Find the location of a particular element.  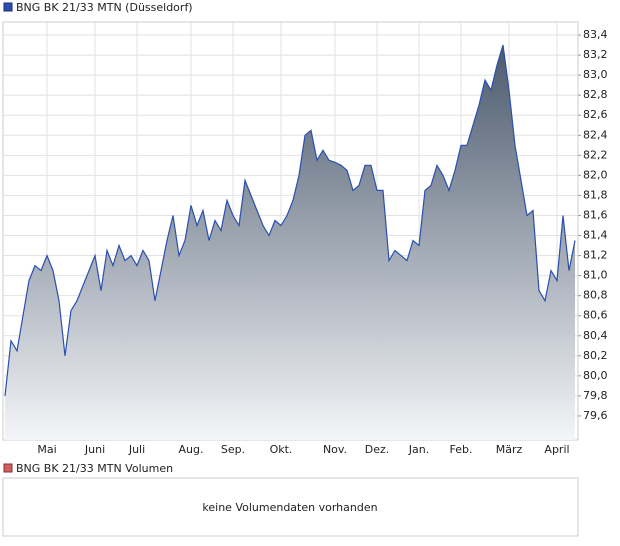

volume-panel is located at coordinates (290, 507).